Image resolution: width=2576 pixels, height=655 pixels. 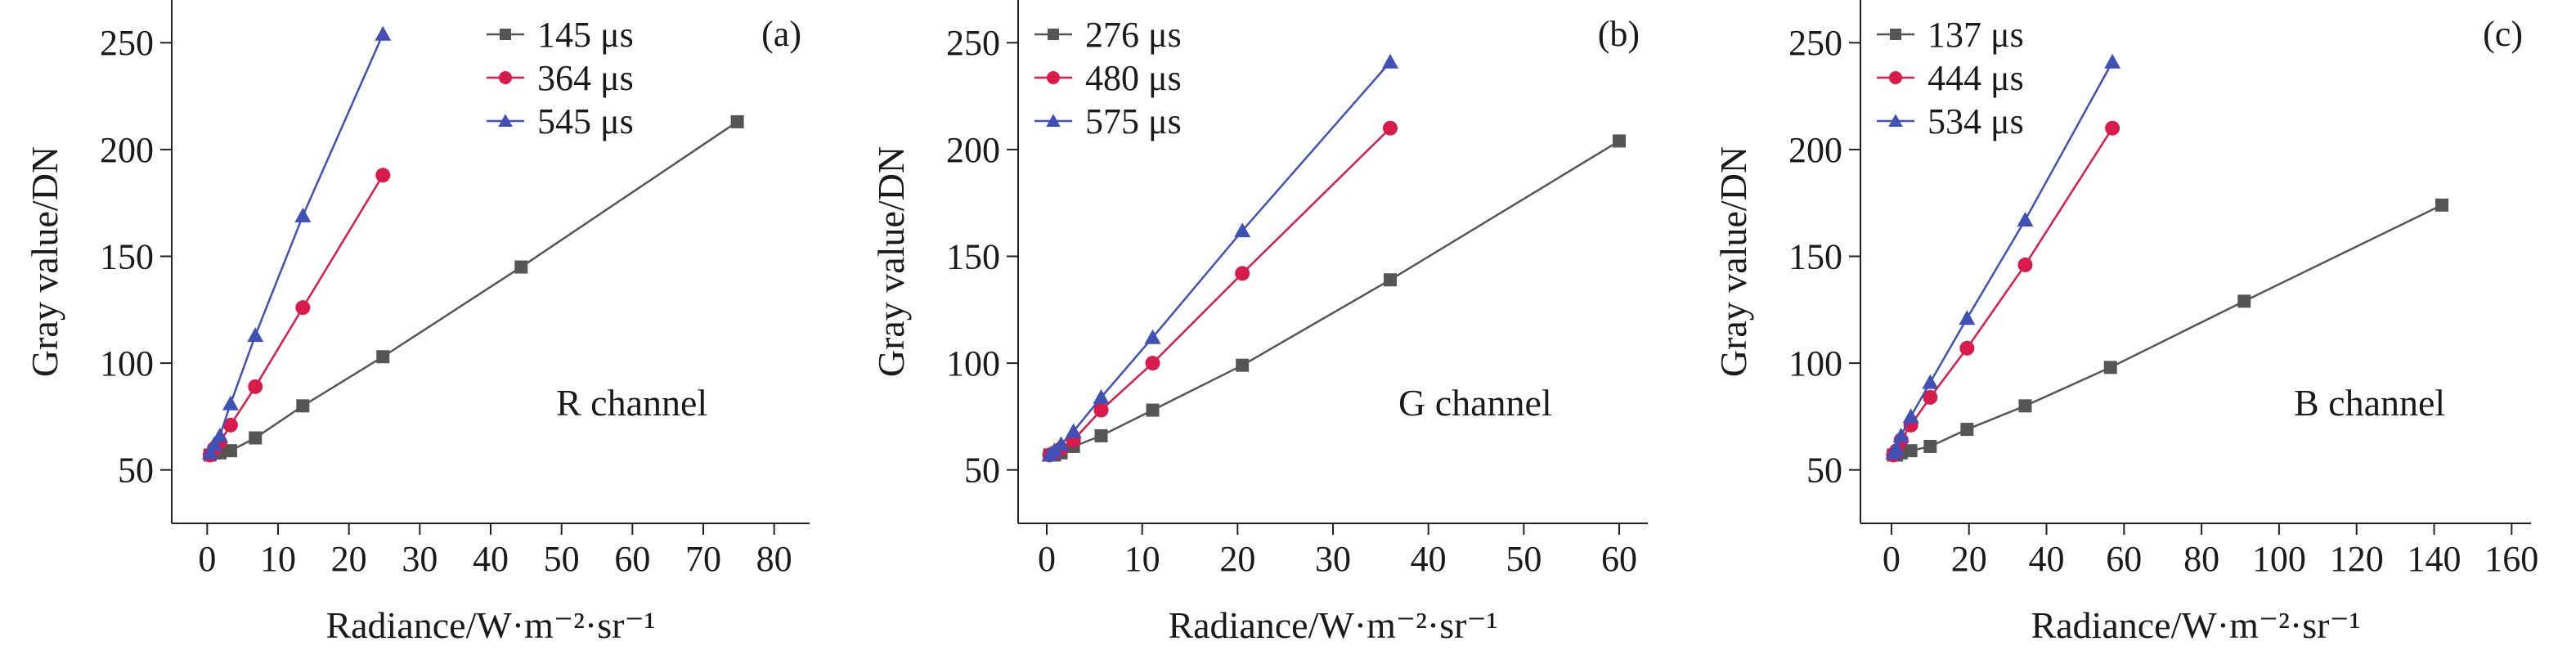 What do you see at coordinates (781, 34) in the screenshot?
I see `panel-label: (a)` at bounding box center [781, 34].